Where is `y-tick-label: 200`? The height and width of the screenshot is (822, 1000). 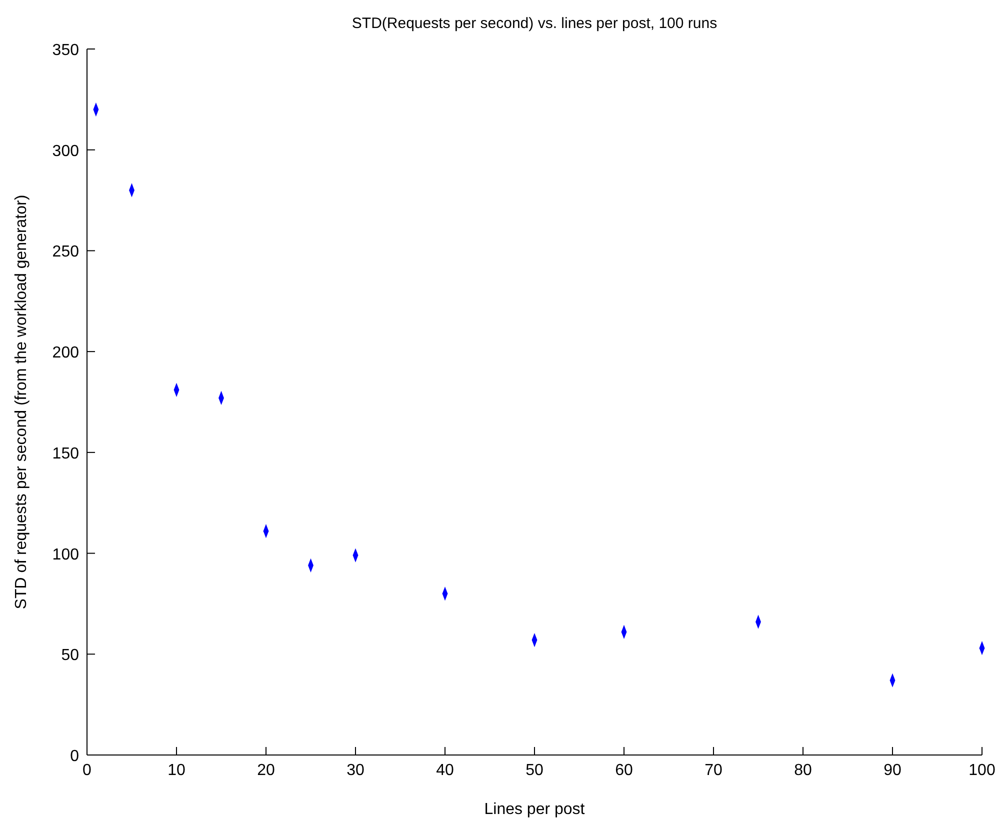 y-tick-label: 200 is located at coordinates (66, 353).